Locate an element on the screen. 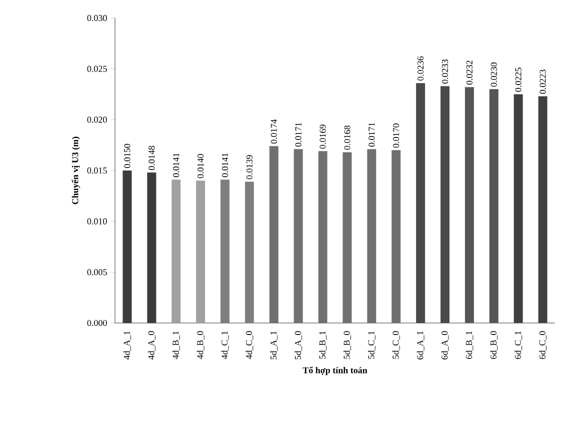 The image size is (568, 426). data-label: 0.0170 is located at coordinates (396, 136).